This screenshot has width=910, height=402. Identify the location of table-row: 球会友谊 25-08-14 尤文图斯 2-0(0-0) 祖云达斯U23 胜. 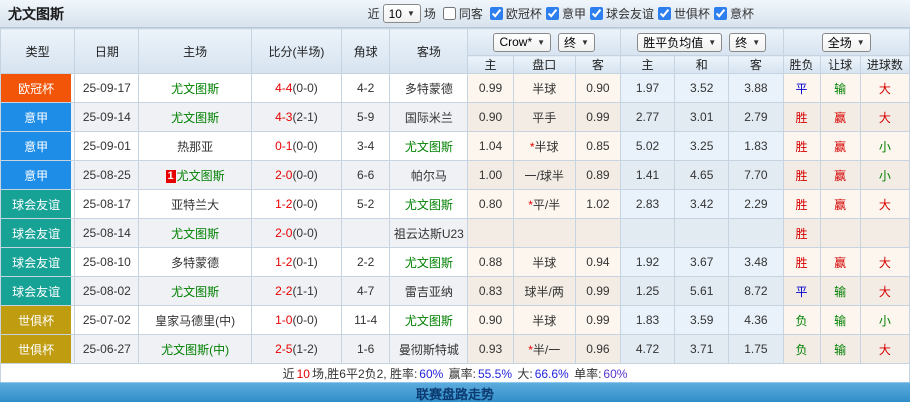
(455, 233).